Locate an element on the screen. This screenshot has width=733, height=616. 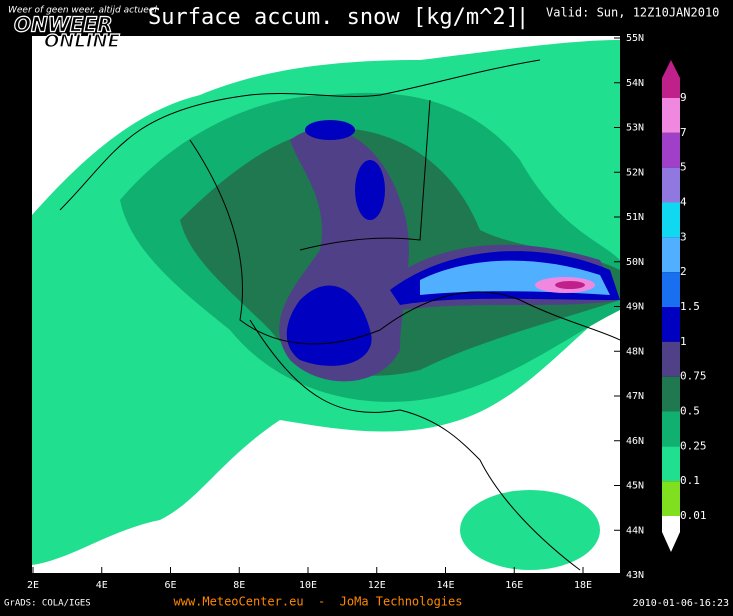
lat-label: 48N is located at coordinates (635, 351).